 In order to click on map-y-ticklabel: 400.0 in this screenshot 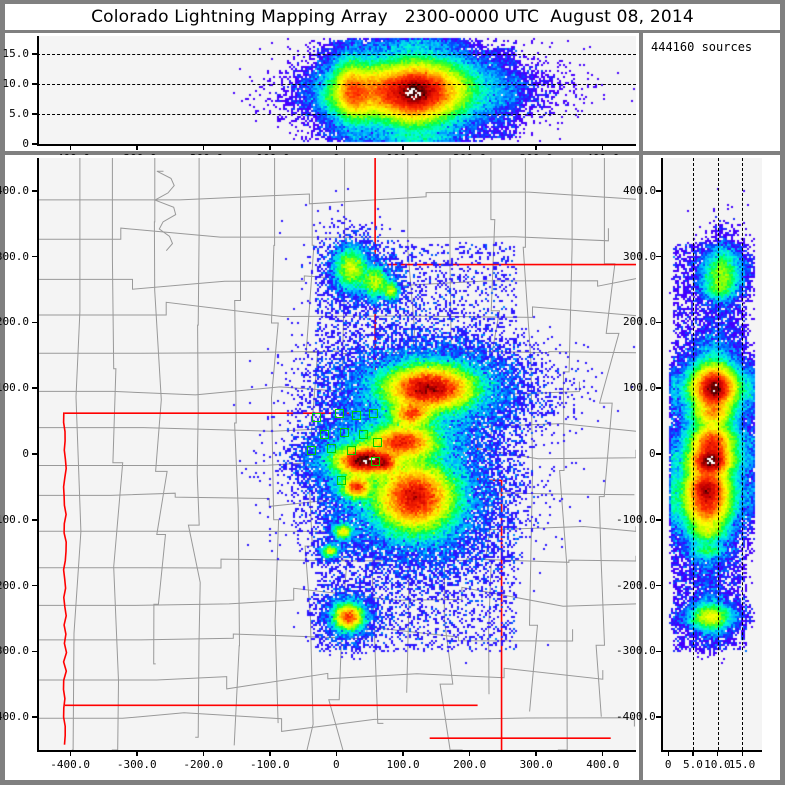, I will do `click(14, 190)`.